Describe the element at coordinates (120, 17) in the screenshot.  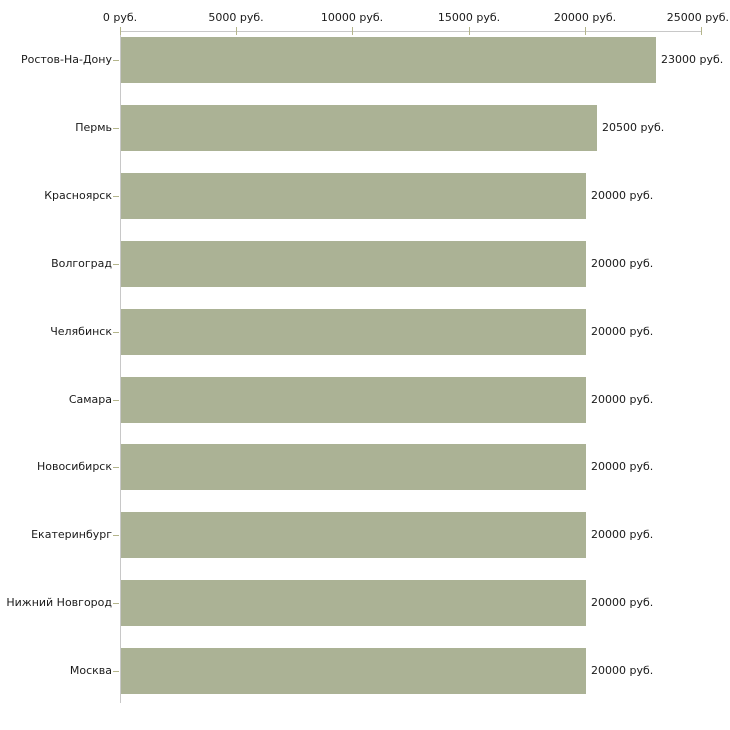
I see `x-axis-tick-label: 0 руб.` at that location.